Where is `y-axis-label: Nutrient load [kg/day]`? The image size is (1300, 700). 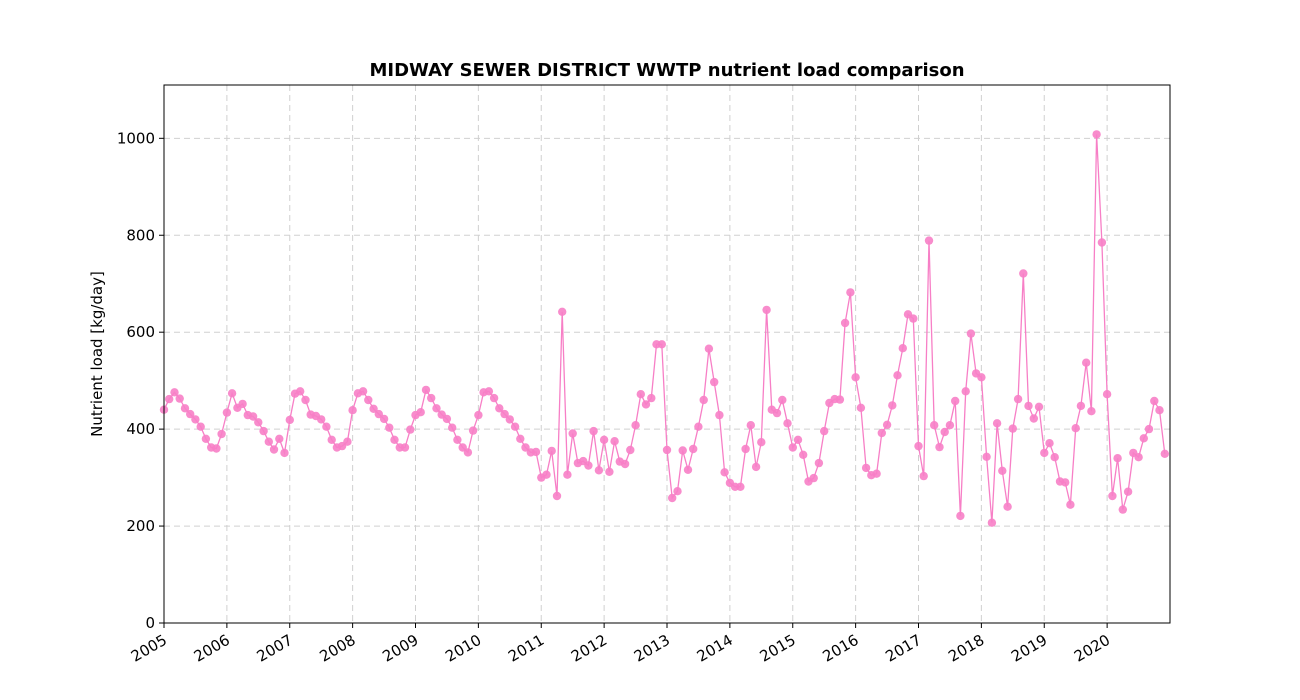
y-axis-label: Nutrient load [kg/day] is located at coordinates (97, 354).